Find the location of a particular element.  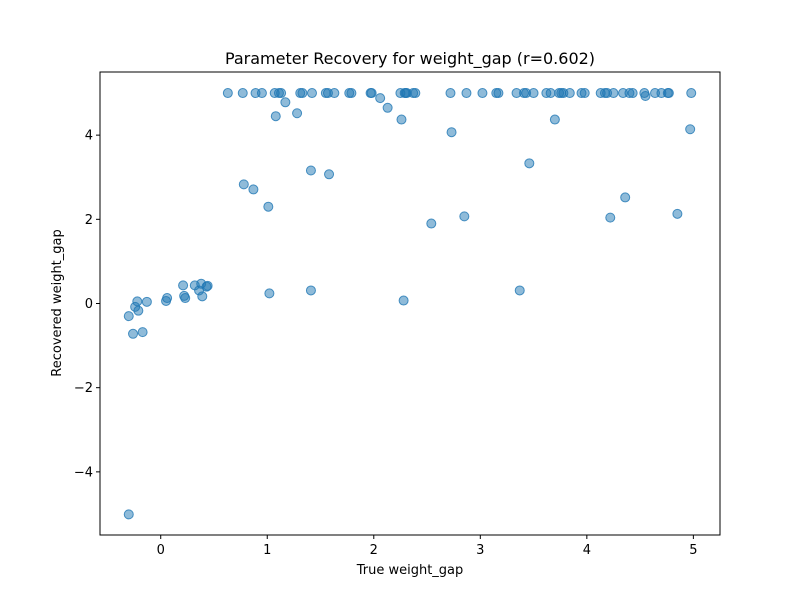

x-tick-label: 1 is located at coordinates (267, 550).